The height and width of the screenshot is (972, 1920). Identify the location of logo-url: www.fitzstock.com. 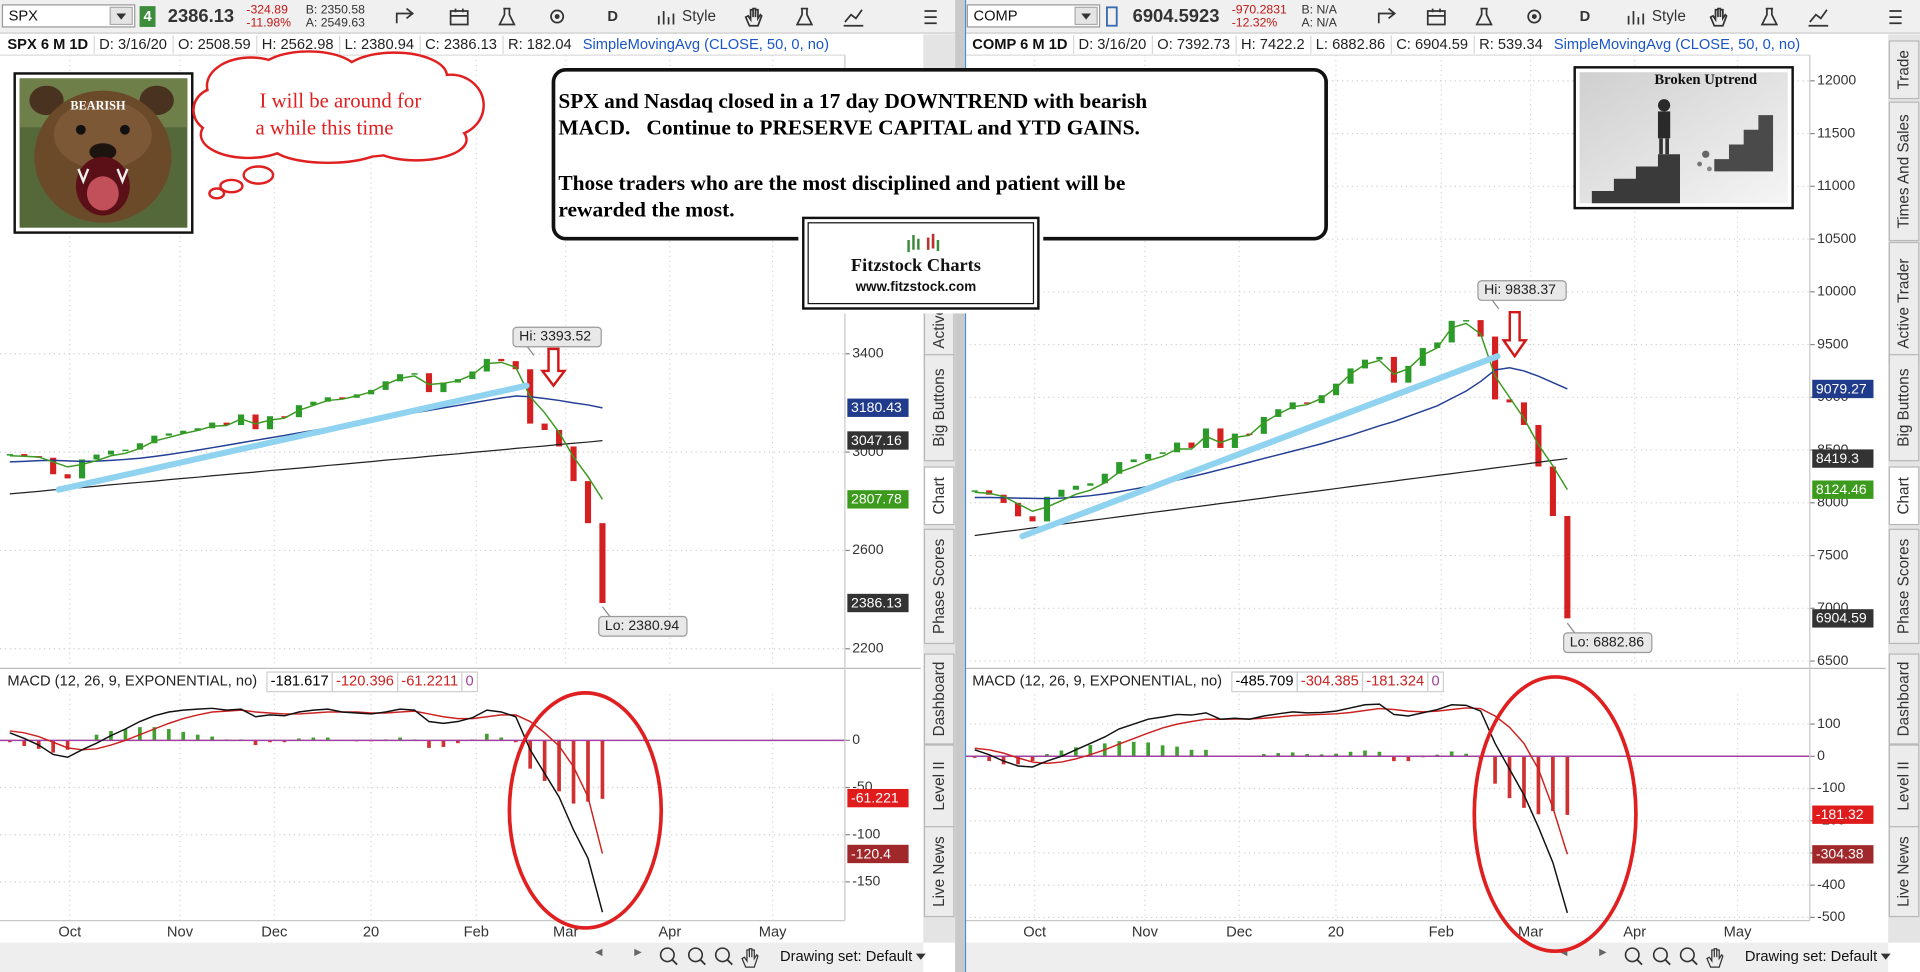
(916, 286).